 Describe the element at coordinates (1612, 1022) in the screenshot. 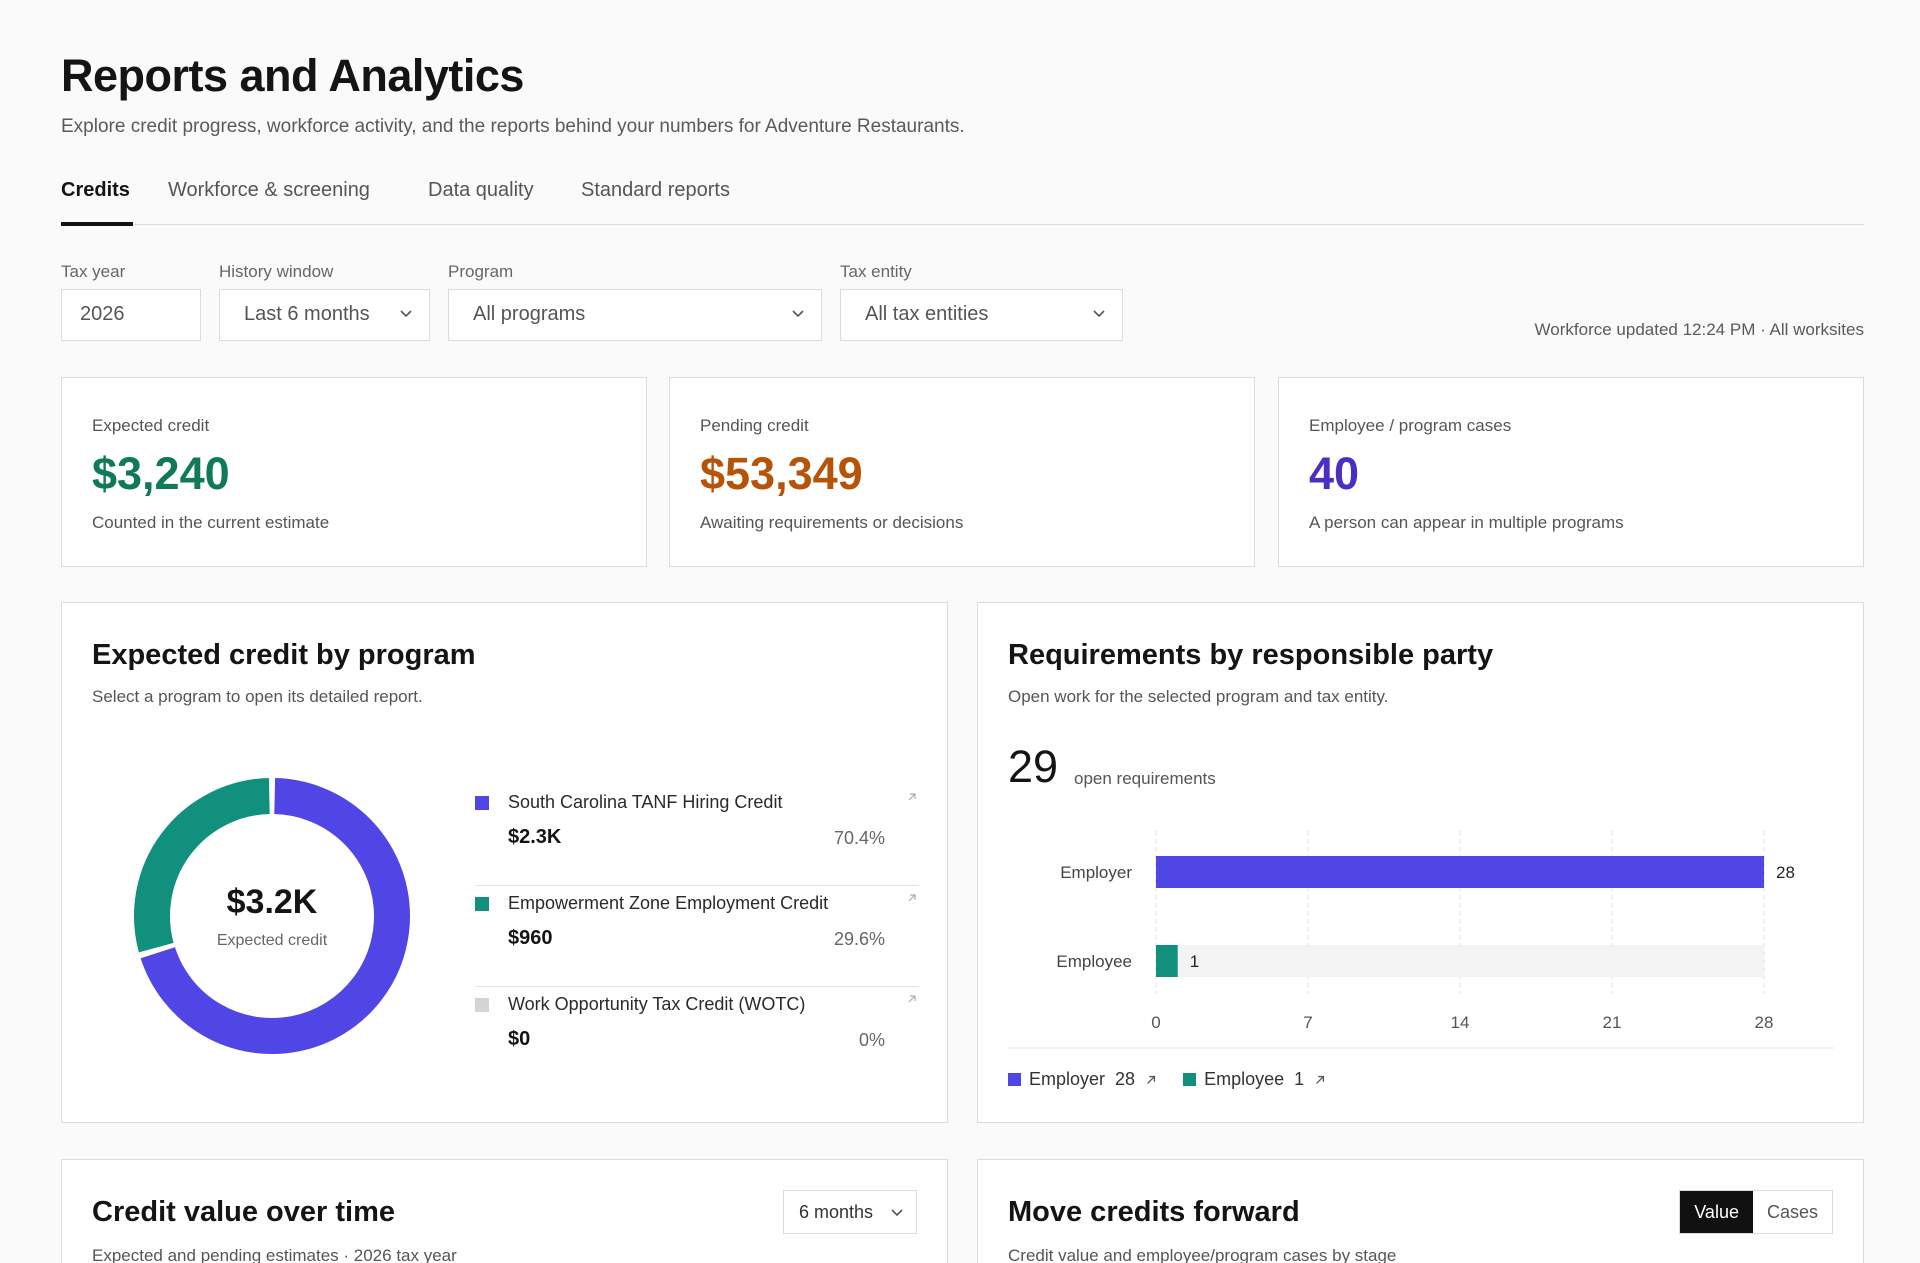

I see `x-tick-label: 21` at that location.